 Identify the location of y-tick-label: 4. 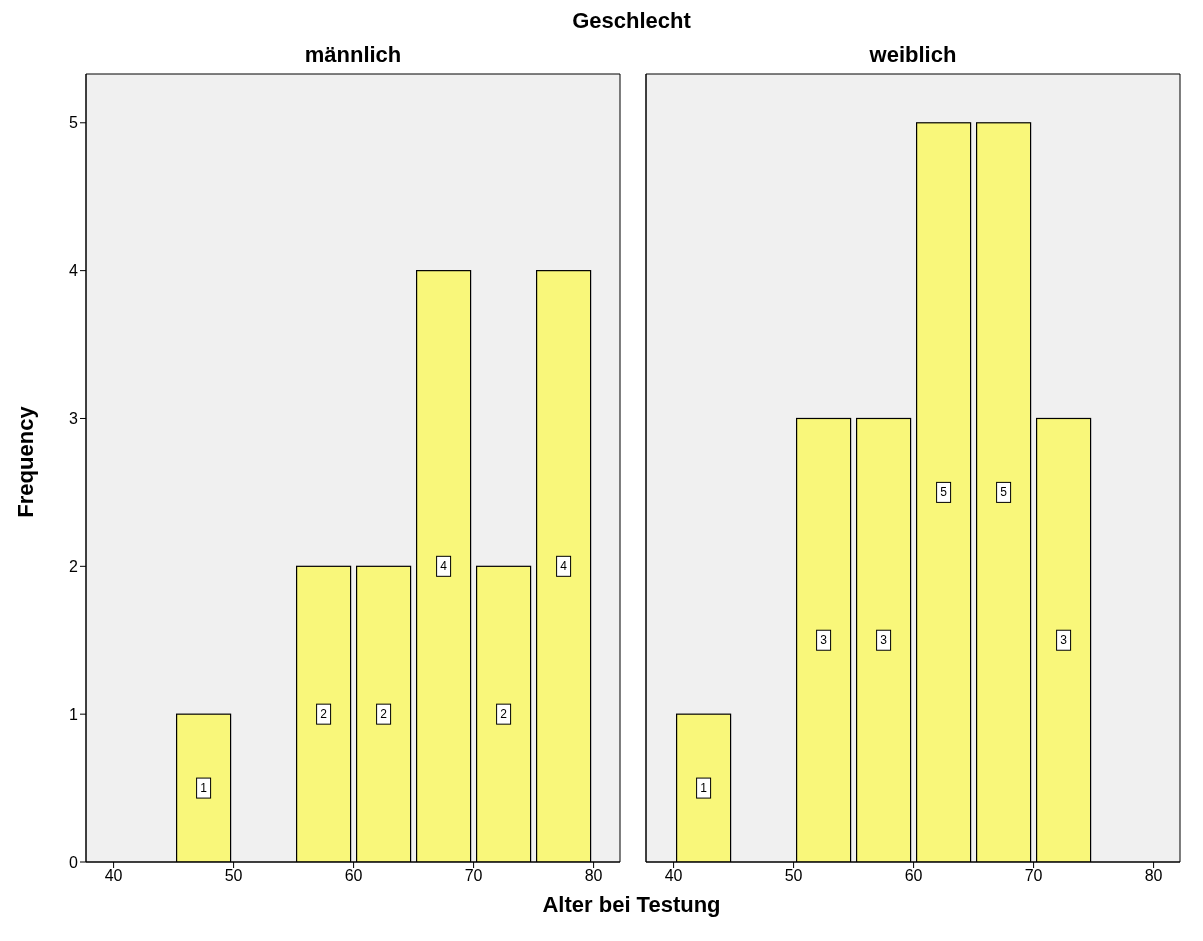
(74, 271).